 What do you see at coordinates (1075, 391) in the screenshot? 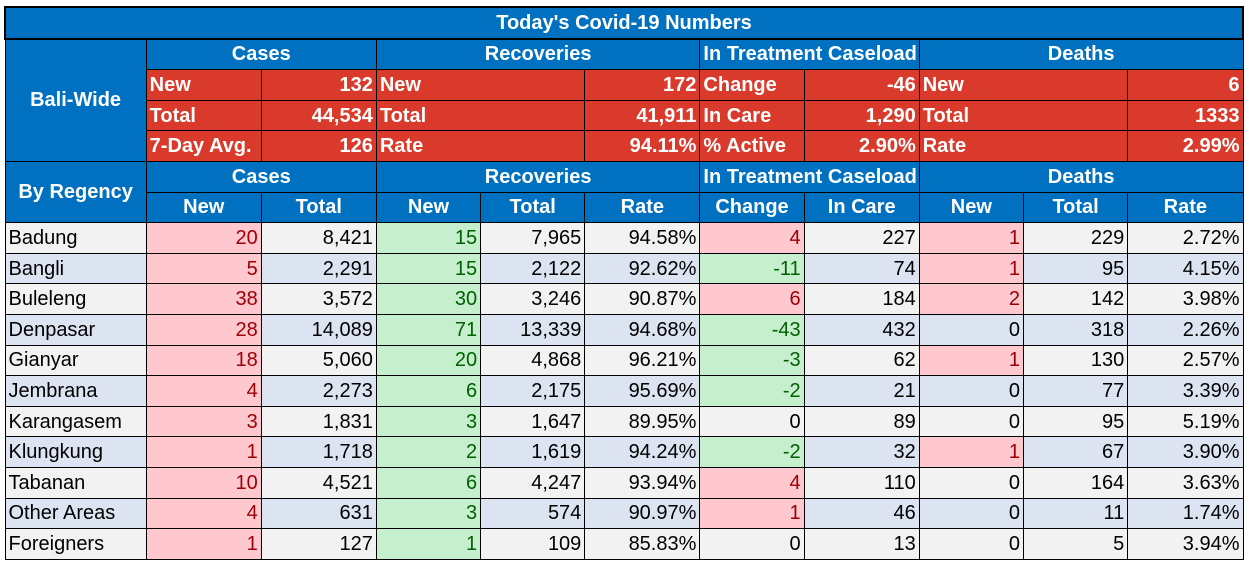
I see `deaths-total-cell: 77` at bounding box center [1075, 391].